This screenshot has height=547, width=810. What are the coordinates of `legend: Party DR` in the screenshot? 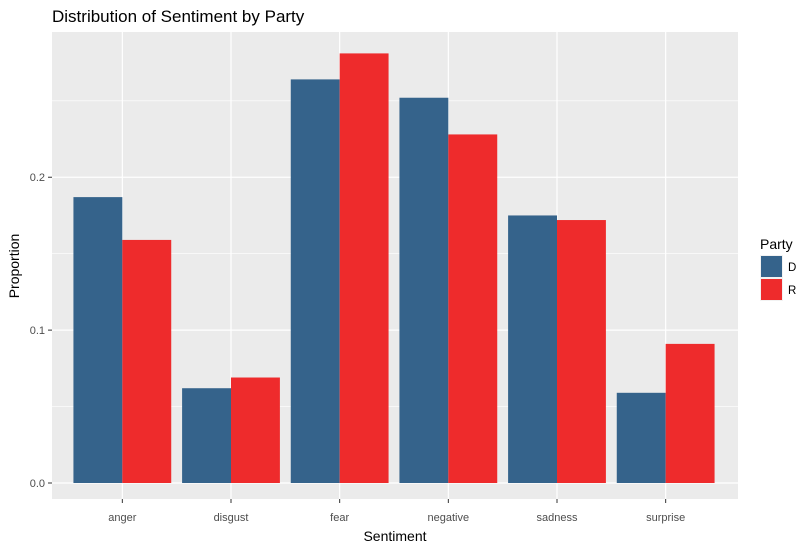 It's located at (778, 268).